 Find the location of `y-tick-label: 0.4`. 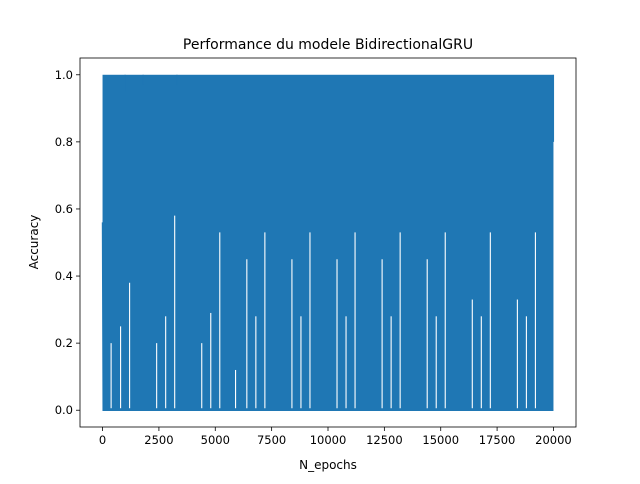

y-tick-label: 0.4 is located at coordinates (64, 276).